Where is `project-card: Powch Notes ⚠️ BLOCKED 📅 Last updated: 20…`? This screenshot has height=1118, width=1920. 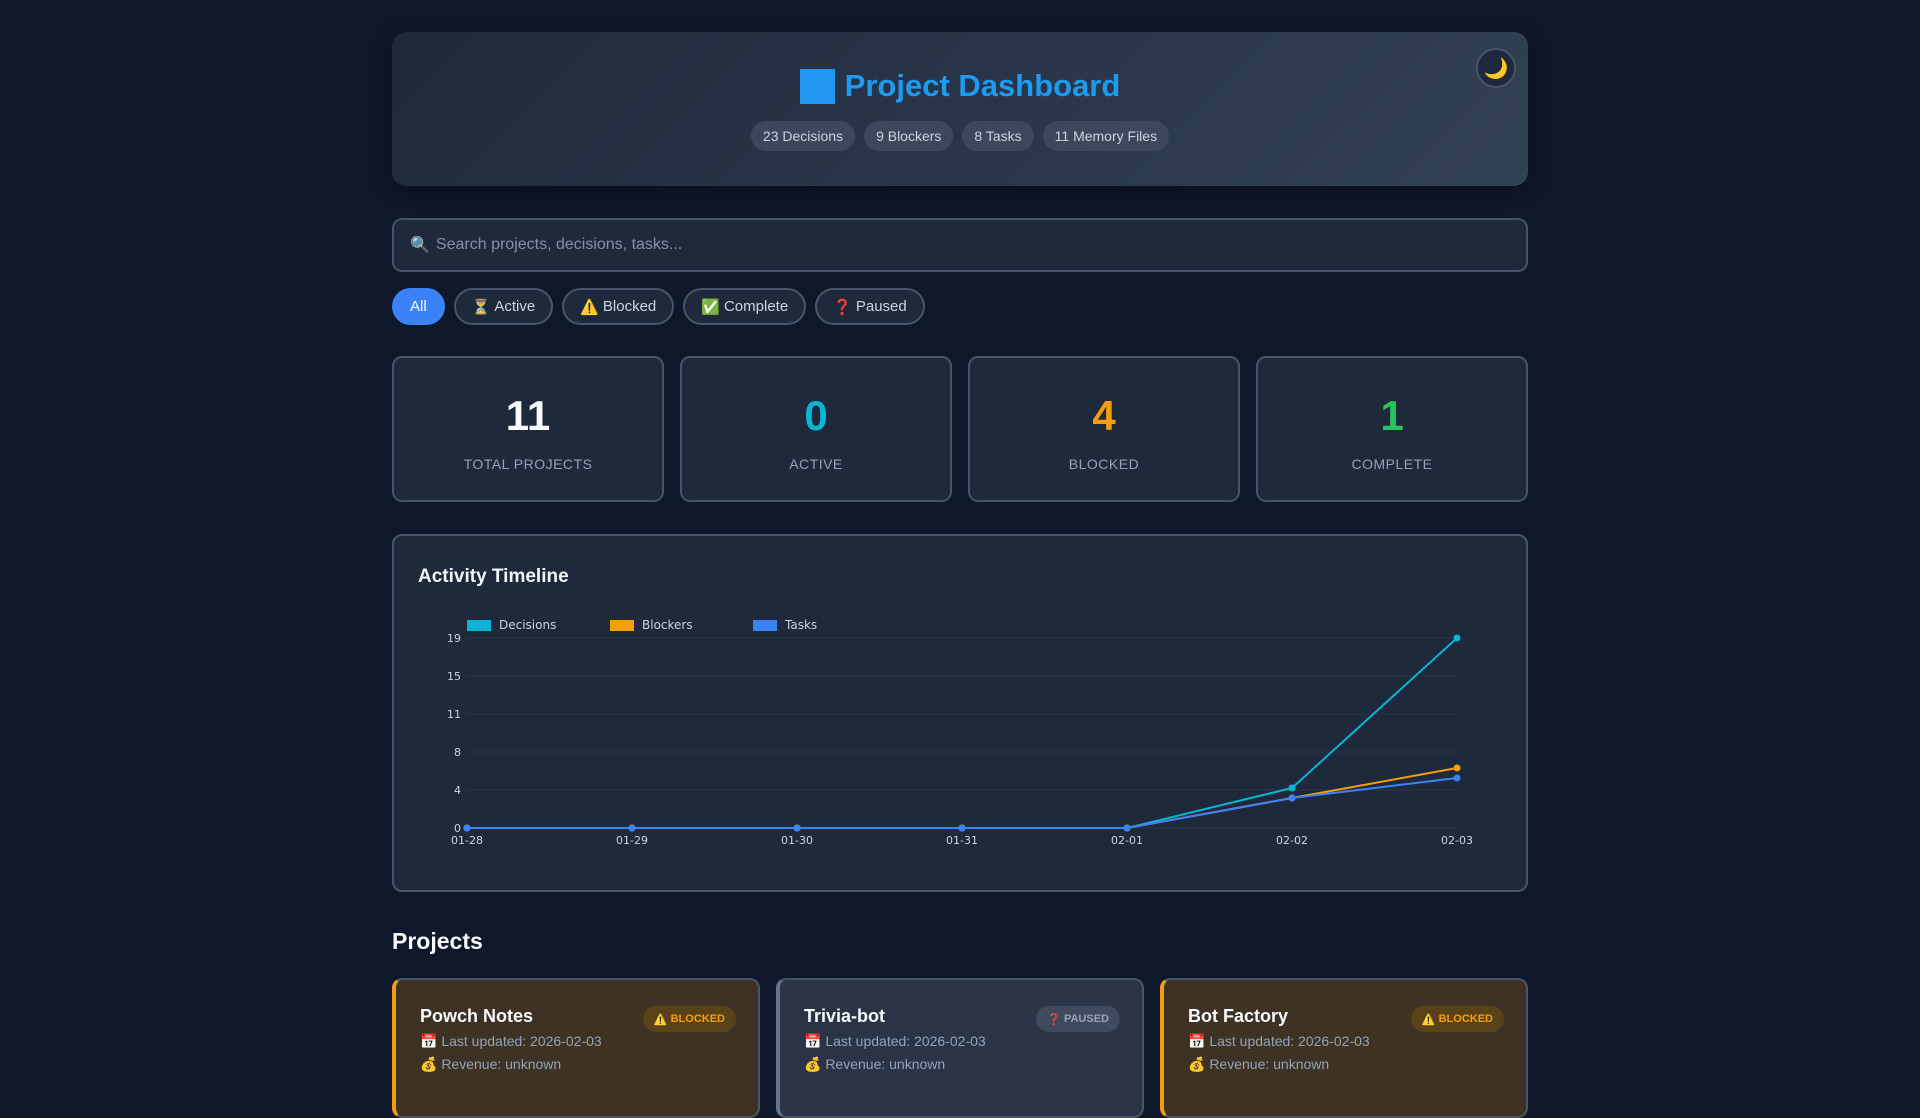 project-card: Powch Notes ⚠️ BLOCKED 📅 Last updated: 20… is located at coordinates (576, 1048).